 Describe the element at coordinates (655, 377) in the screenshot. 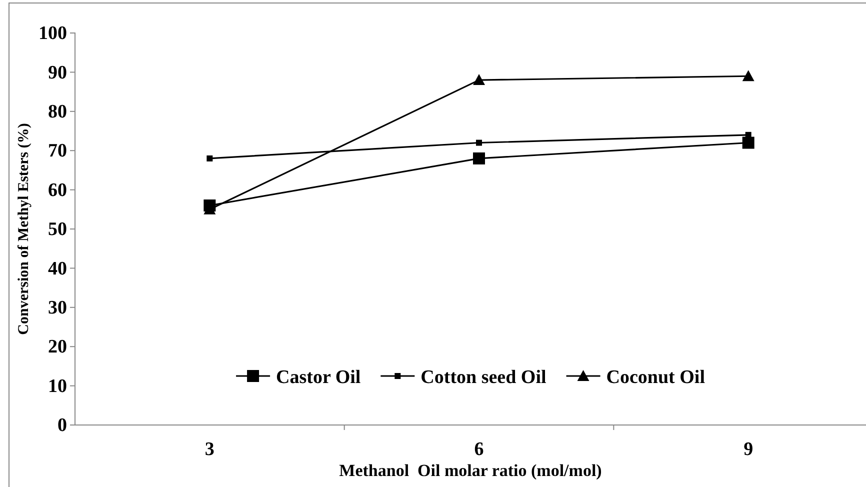

I see `legend-label: Coconut Oil` at that location.